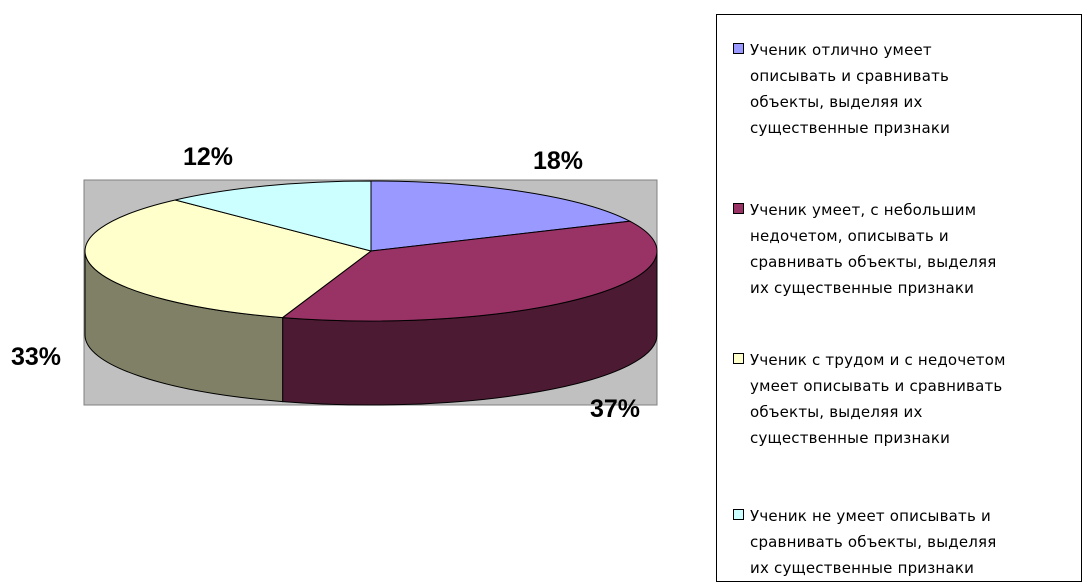 This screenshot has height=582, width=1086. What do you see at coordinates (558, 161) in the screenshot?
I see `data-label-slice-1: 18%` at bounding box center [558, 161].